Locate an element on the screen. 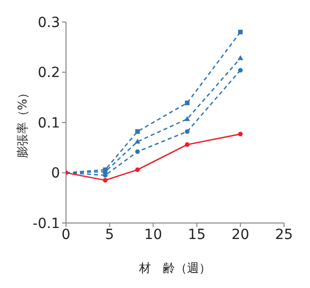 The height and width of the screenshot is (288, 310). y-tick-label: 0.1 is located at coordinates (49, 123).